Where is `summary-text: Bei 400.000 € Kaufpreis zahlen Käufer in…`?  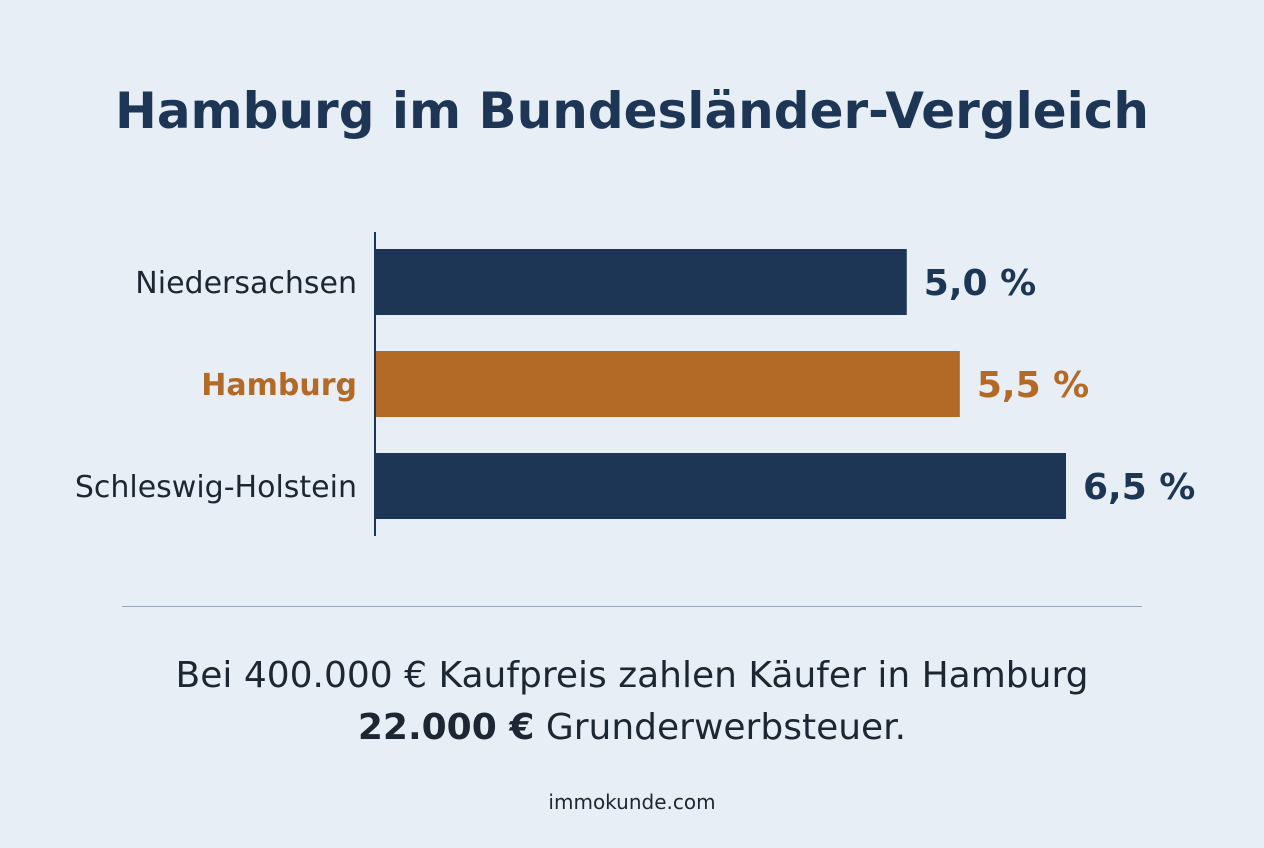 summary-text: Bei 400.000 € Kaufpreis zahlen Käufer in… is located at coordinates (632, 702).